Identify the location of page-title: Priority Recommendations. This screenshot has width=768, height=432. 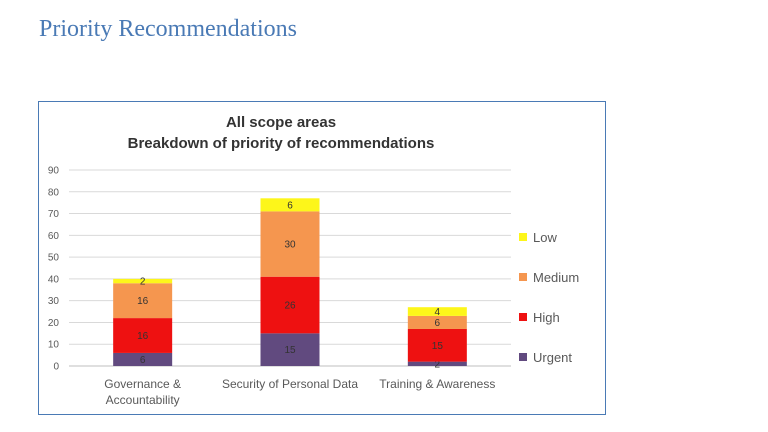
(168, 29).